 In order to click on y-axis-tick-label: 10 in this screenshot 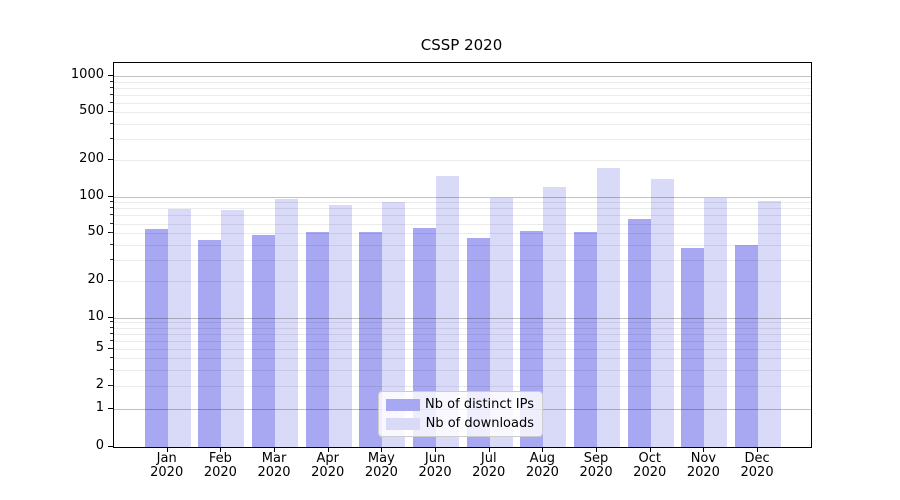, I will do `click(95, 316)`.